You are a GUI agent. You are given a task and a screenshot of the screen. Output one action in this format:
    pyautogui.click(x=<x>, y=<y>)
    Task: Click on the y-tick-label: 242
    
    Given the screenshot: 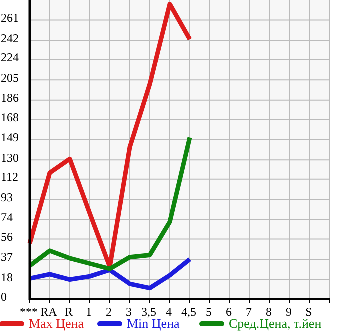 What is the action you would take?
    pyautogui.click(x=10, y=38)
    